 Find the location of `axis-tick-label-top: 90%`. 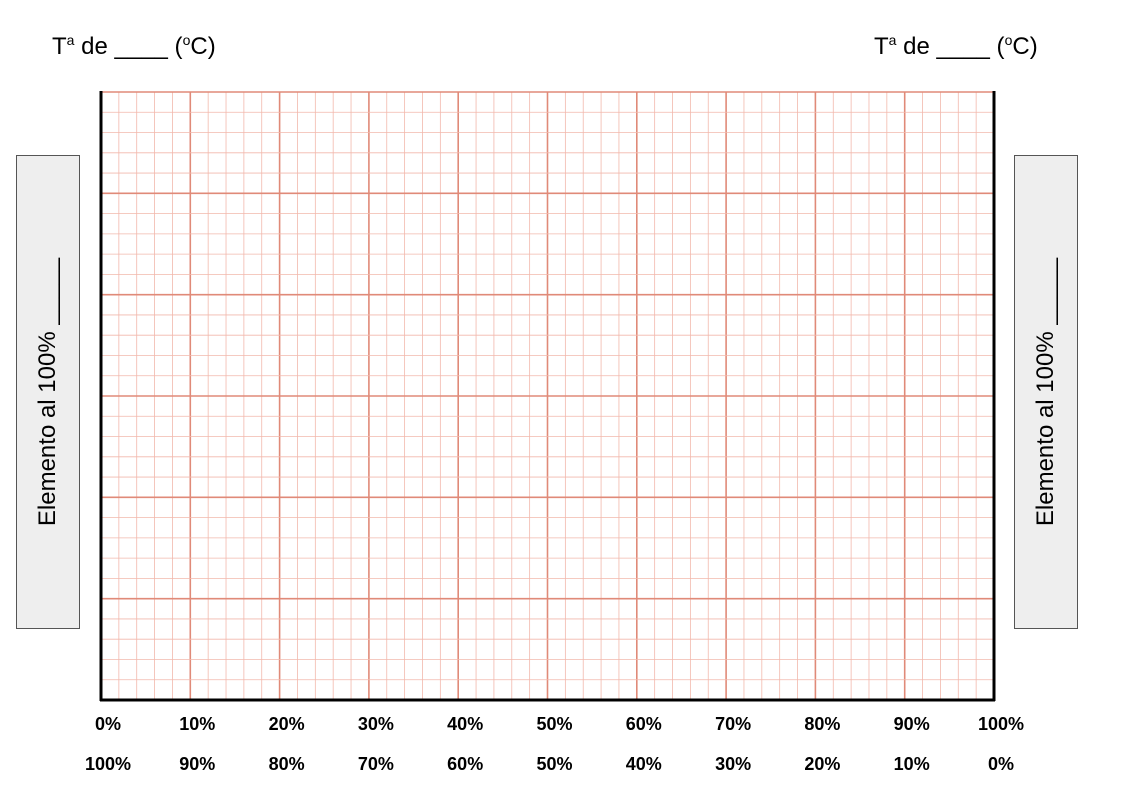

axis-tick-label-top: 90% is located at coordinates (911, 724).